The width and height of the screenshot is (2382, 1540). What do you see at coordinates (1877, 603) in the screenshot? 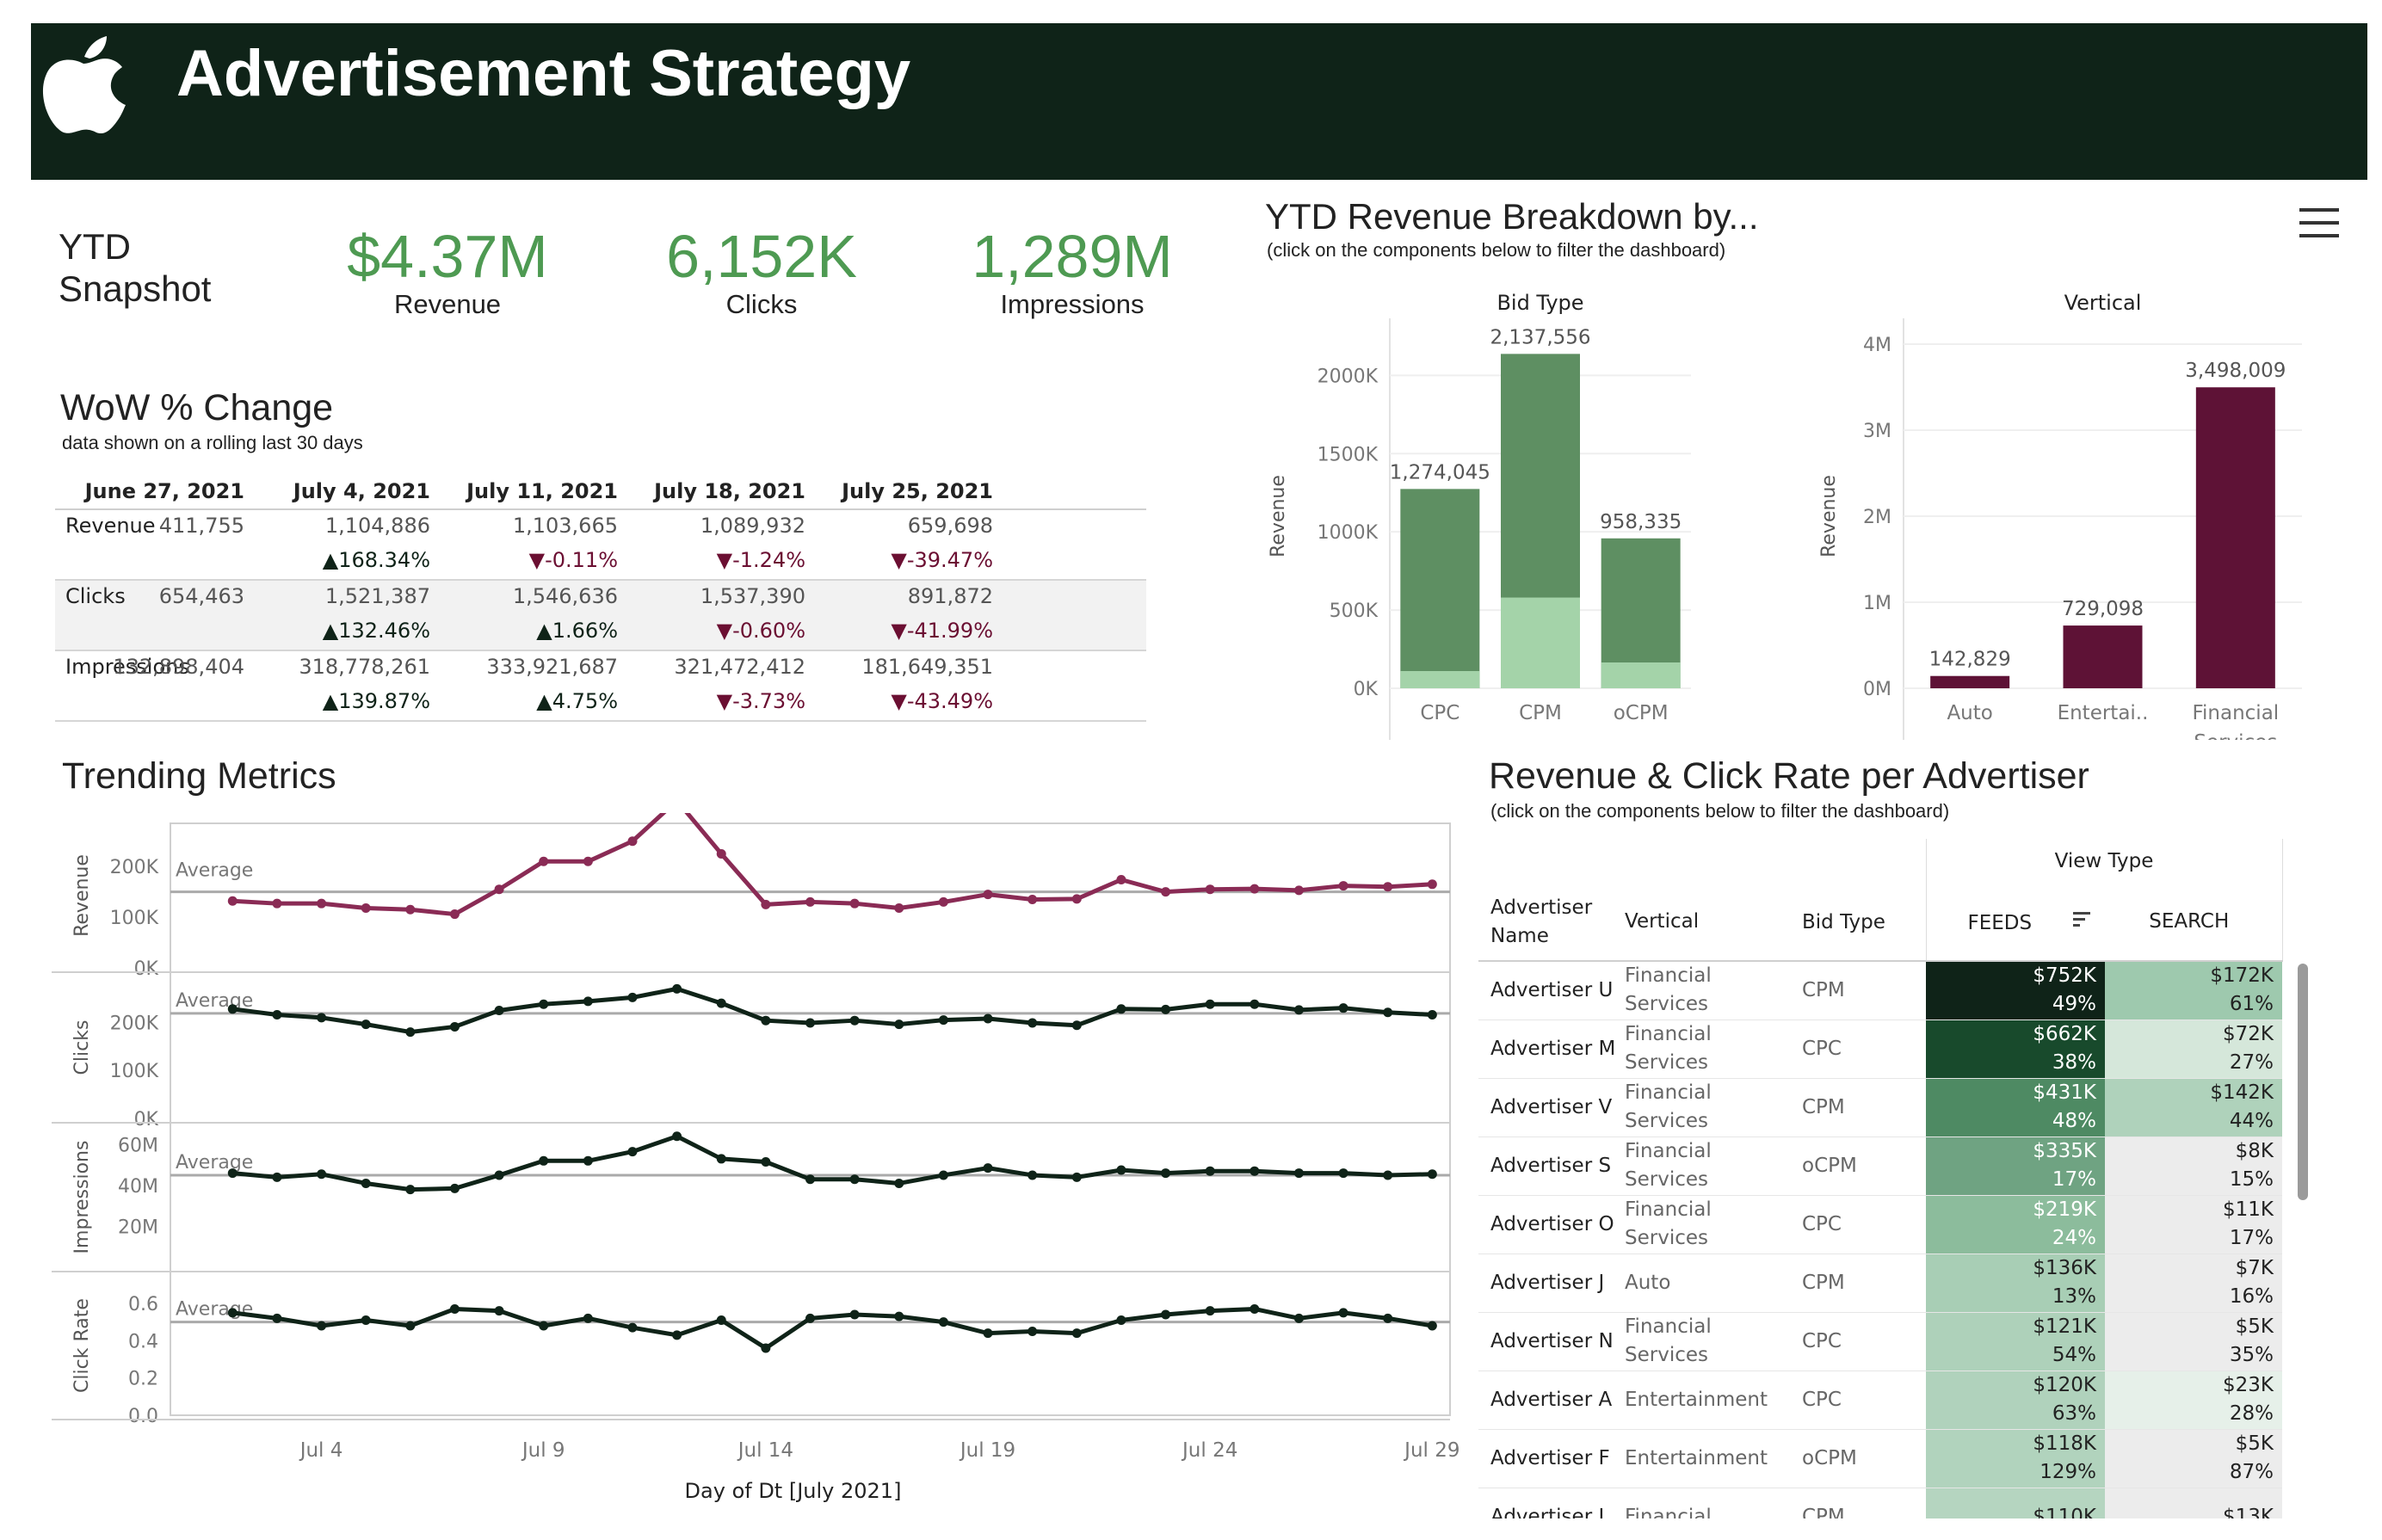
I see `y-tick-label: 1M` at bounding box center [1877, 603].